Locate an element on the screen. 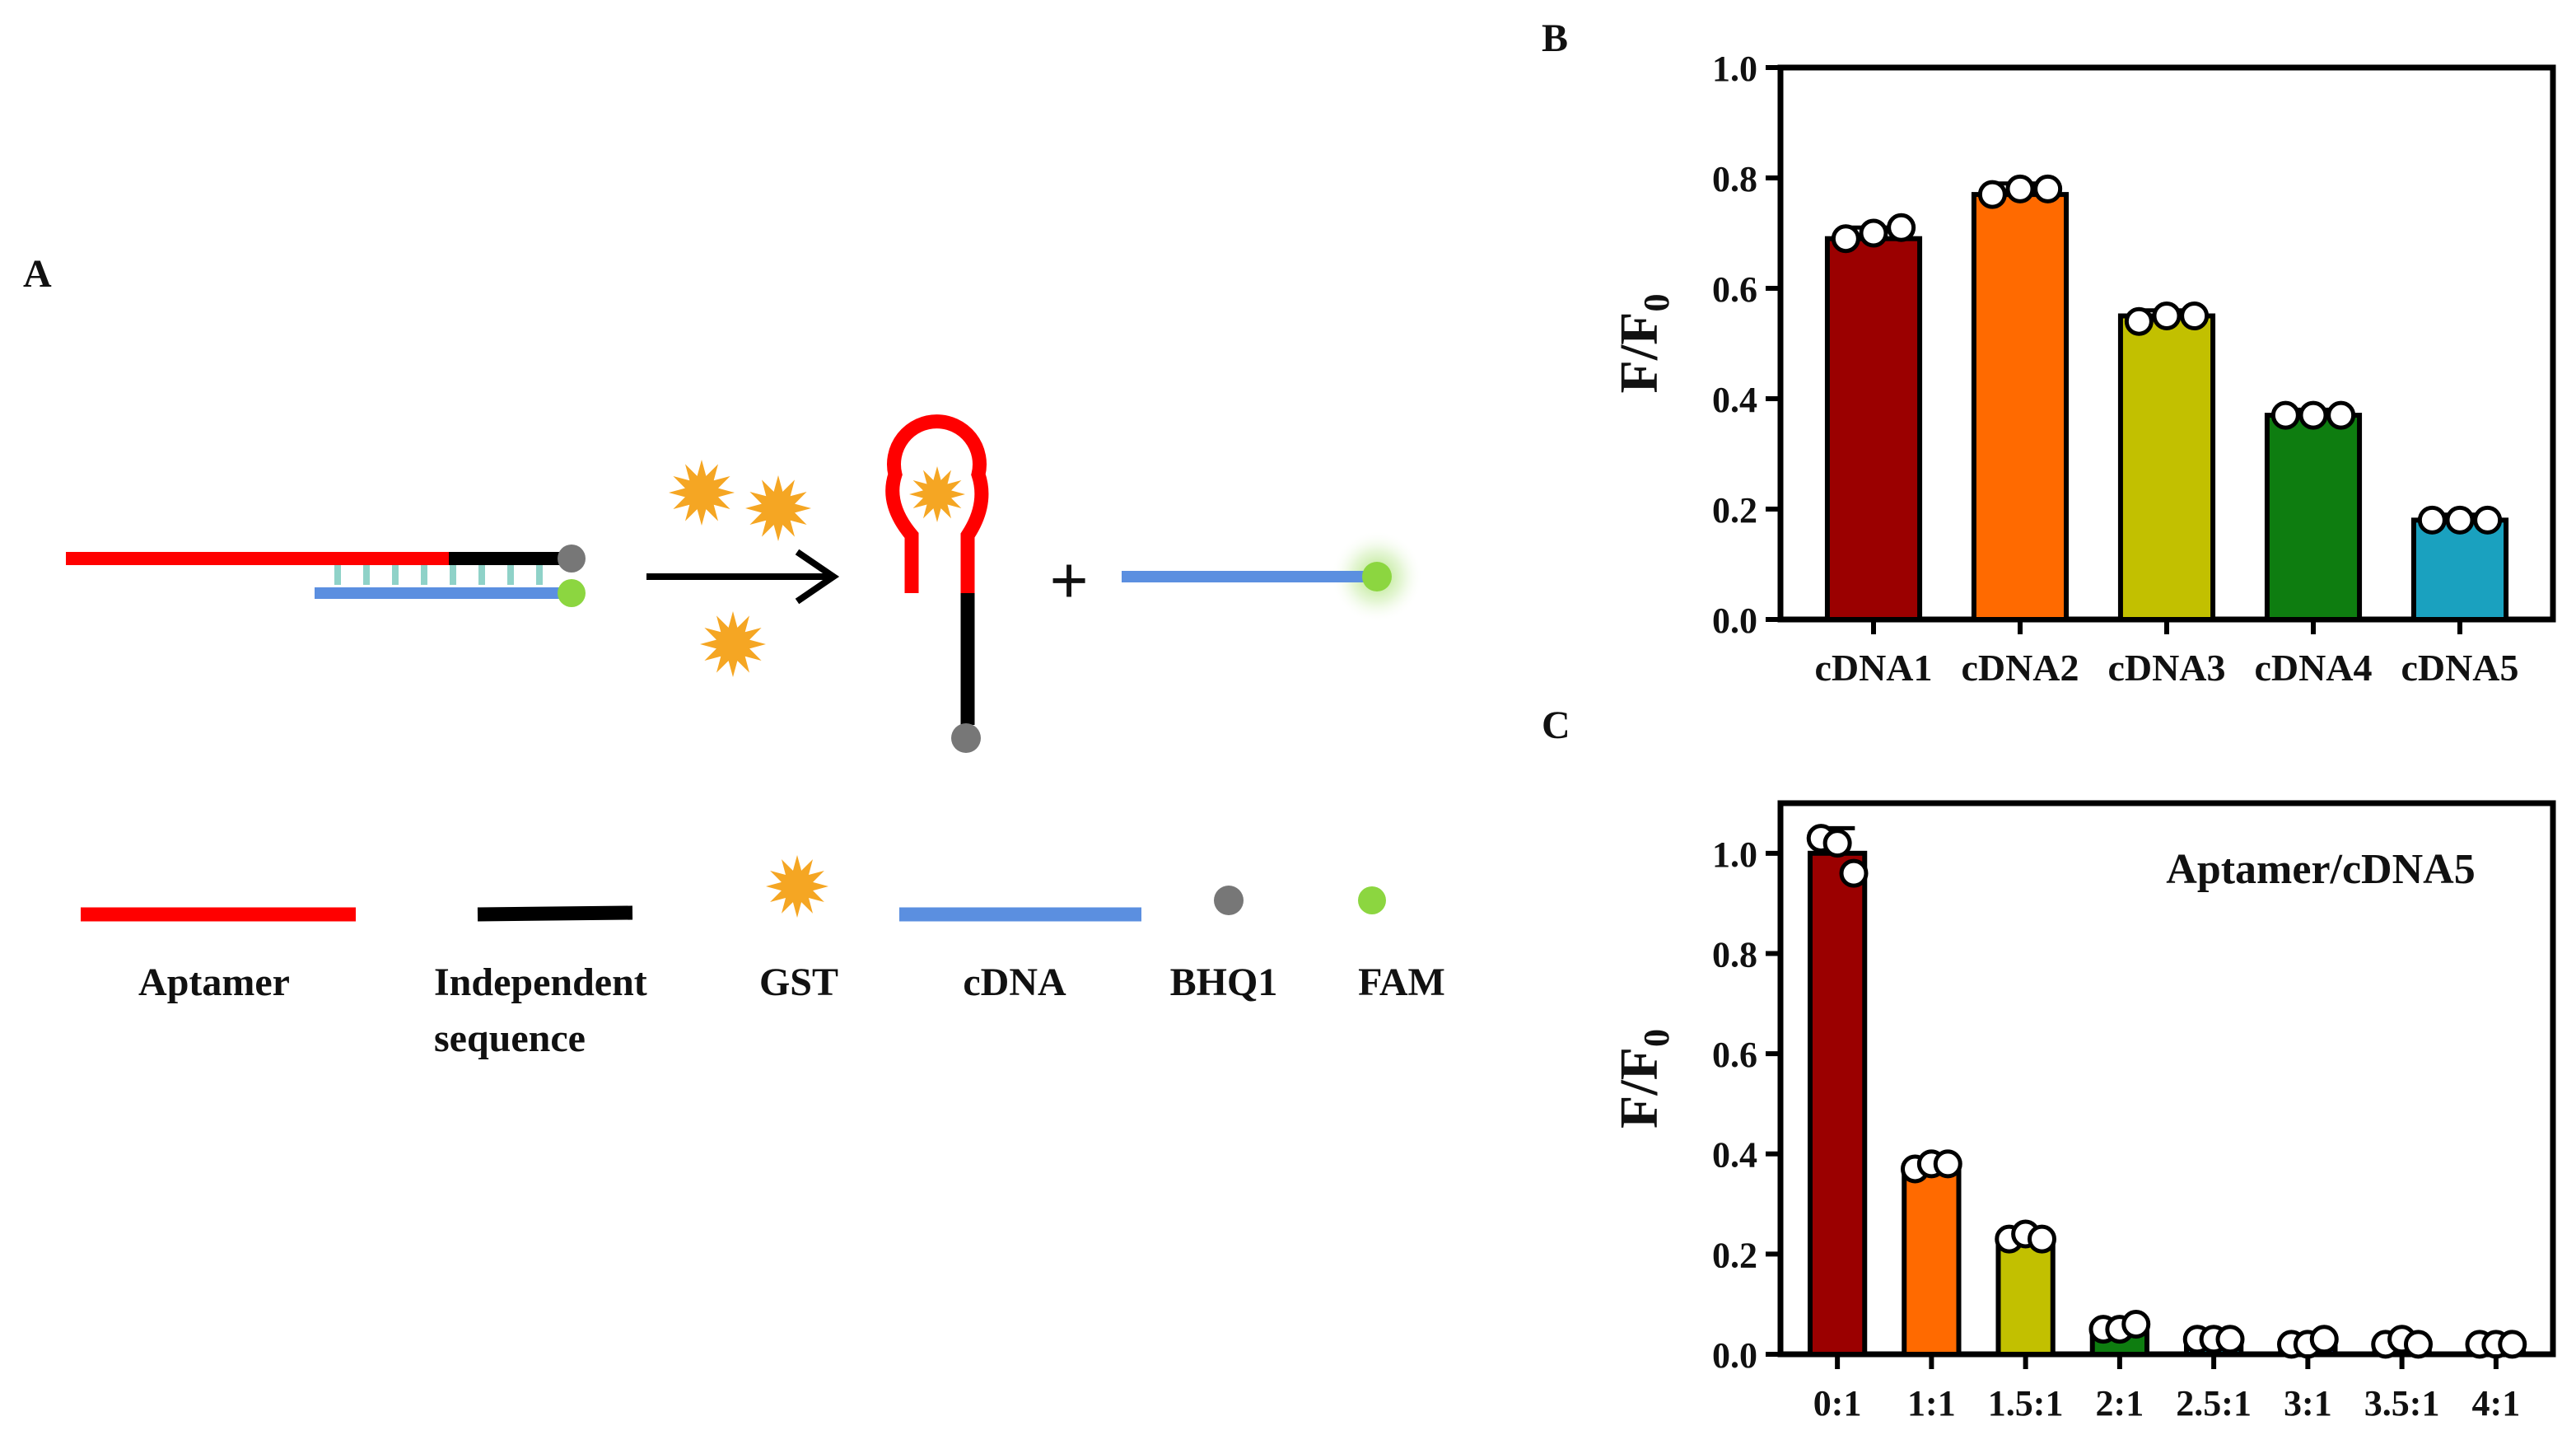 This screenshot has height=1435, width=2576. legend-cdna-label: cDNA is located at coordinates (1014, 982).